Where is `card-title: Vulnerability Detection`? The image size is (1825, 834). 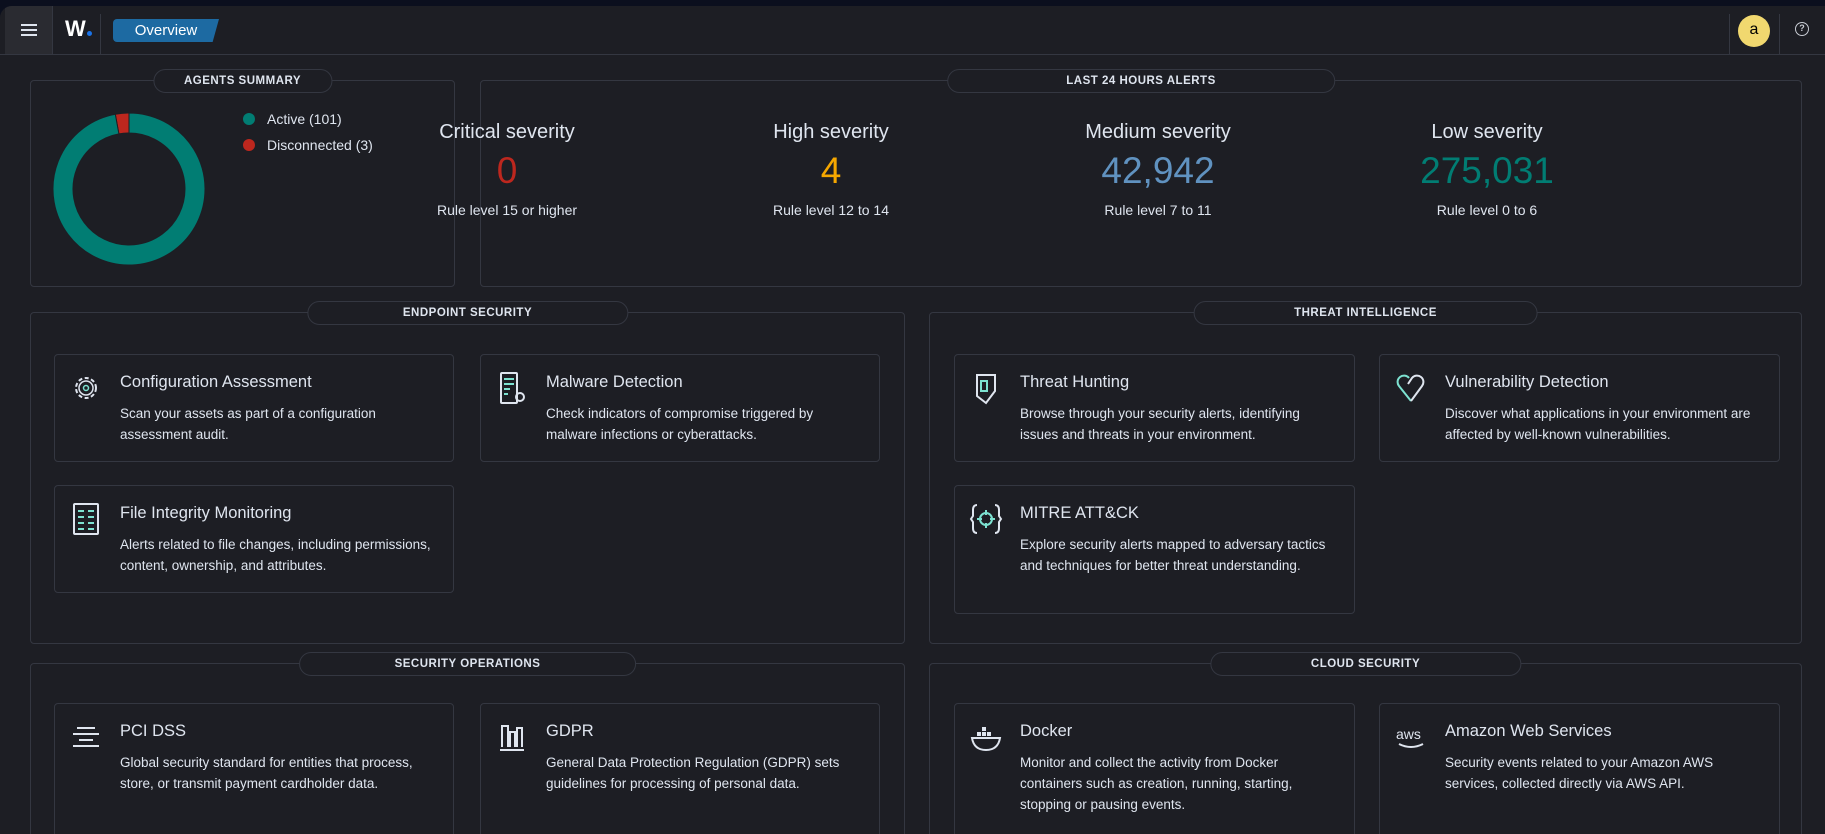 card-title: Vulnerability Detection is located at coordinates (1527, 382).